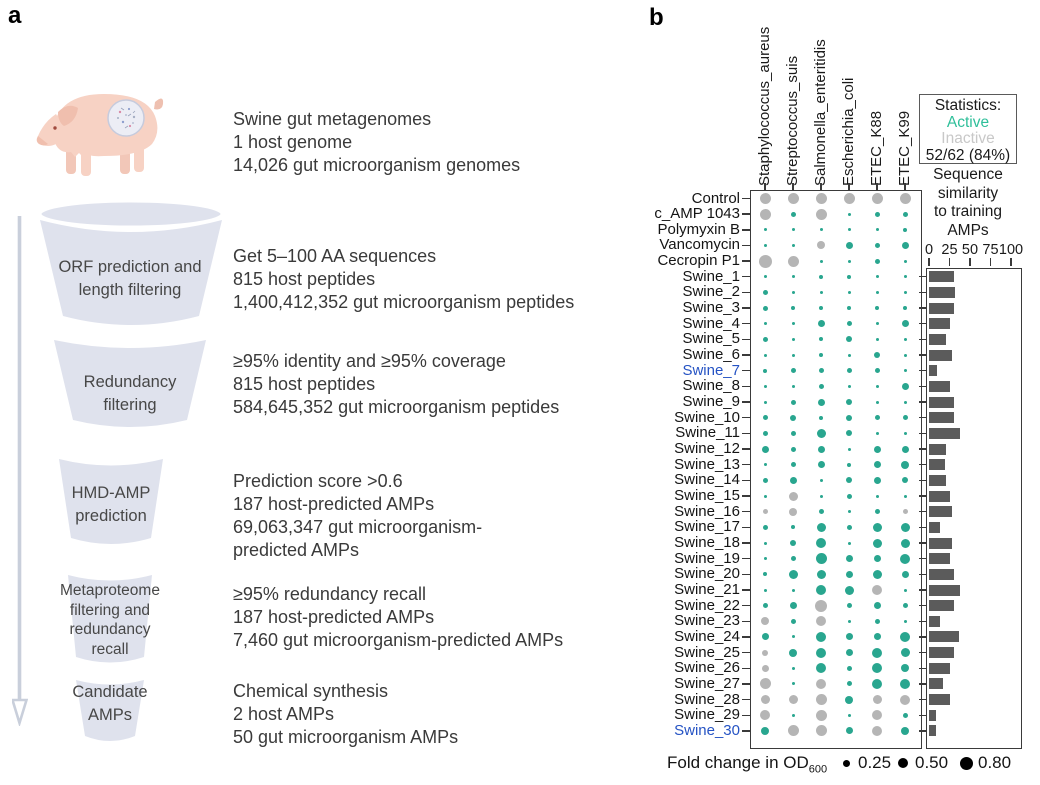 The width and height of the screenshot is (1040, 785). What do you see at coordinates (130, 290) in the screenshot?
I see `funnel-label-line: length filtering` at bounding box center [130, 290].